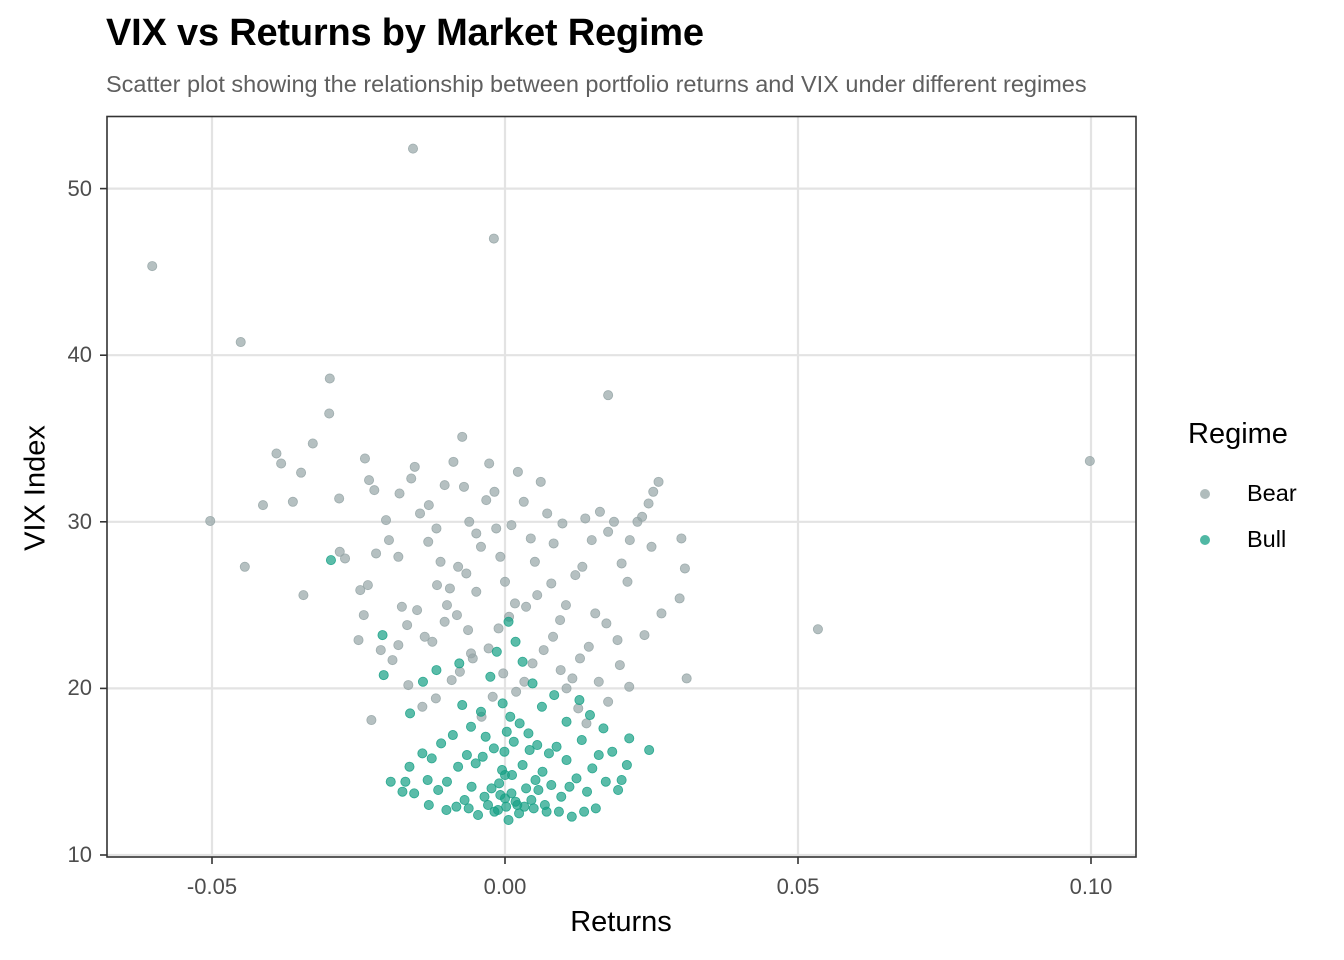 Image resolution: width=1344 pixels, height=960 pixels. What do you see at coordinates (212, 886) in the screenshot?
I see `x-tick-label: -0.05` at bounding box center [212, 886].